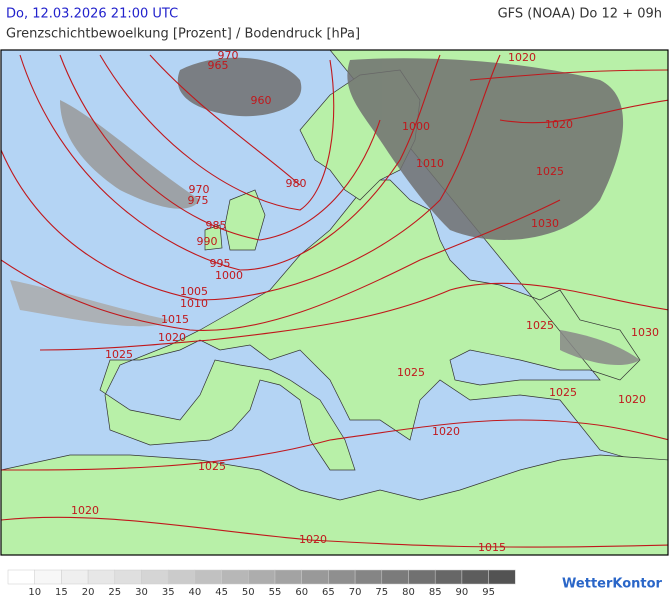  What do you see at coordinates (218, 65) in the screenshot?
I see `isobar-label: 965` at bounding box center [218, 65].